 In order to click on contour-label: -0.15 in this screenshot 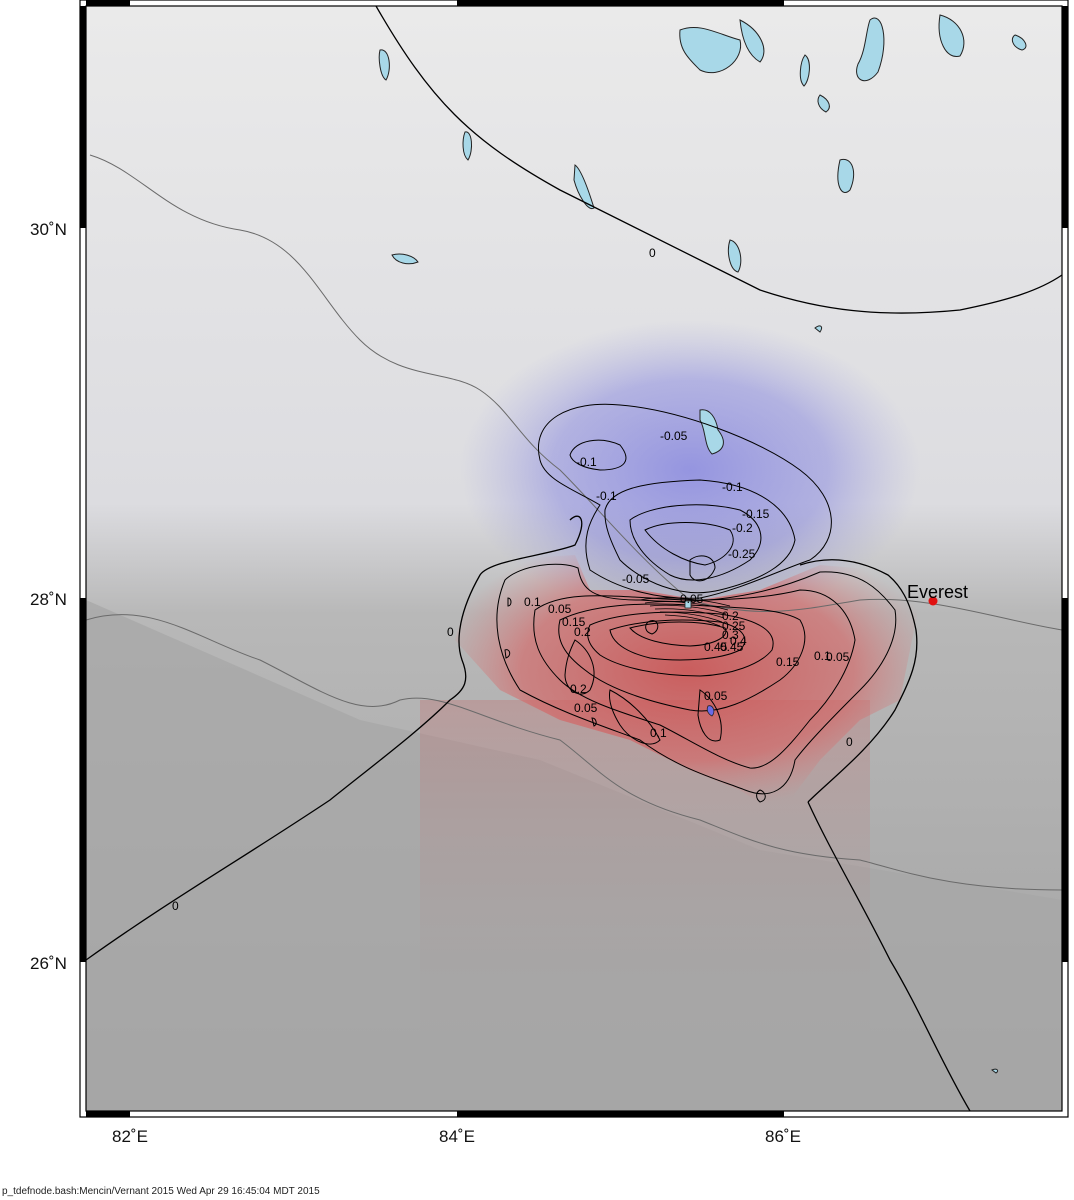, I will do `click(756, 514)`.